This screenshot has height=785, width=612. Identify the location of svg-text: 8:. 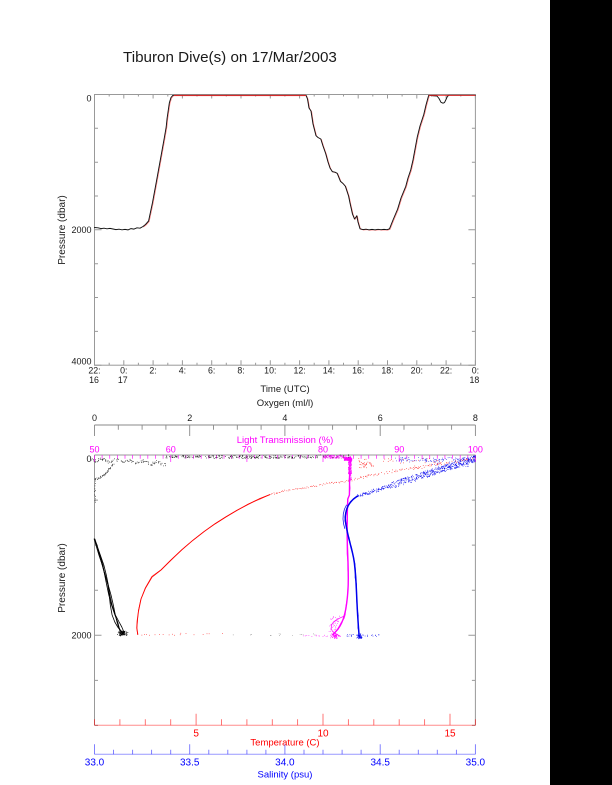
(240, 371).